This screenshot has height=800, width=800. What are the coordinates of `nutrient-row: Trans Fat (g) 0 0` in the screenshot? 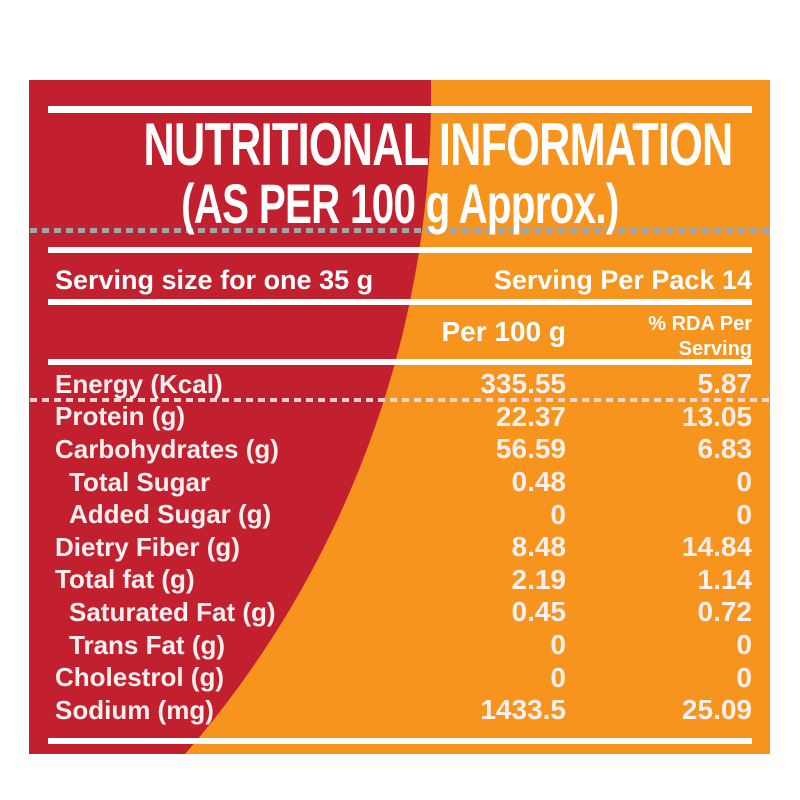 It's located at (399, 645).